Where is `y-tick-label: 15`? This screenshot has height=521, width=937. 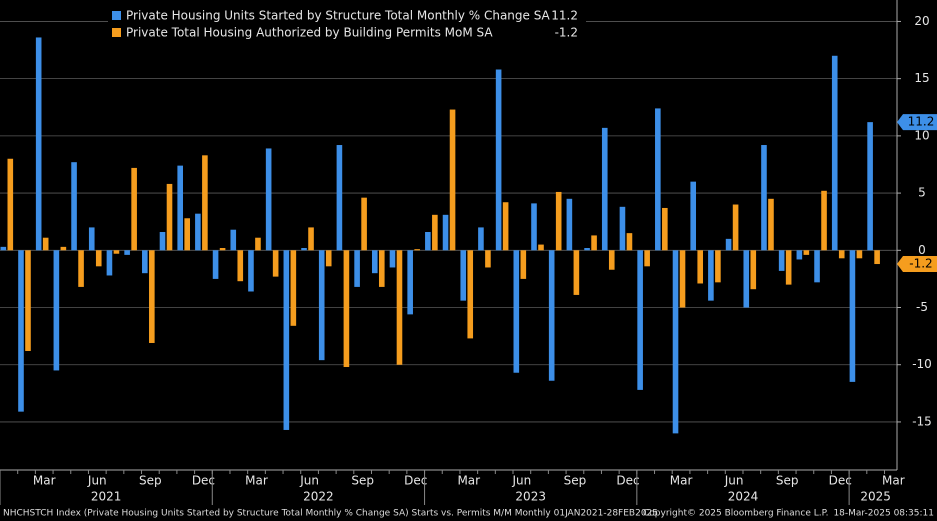
y-tick-label: 15 is located at coordinates (921, 78).